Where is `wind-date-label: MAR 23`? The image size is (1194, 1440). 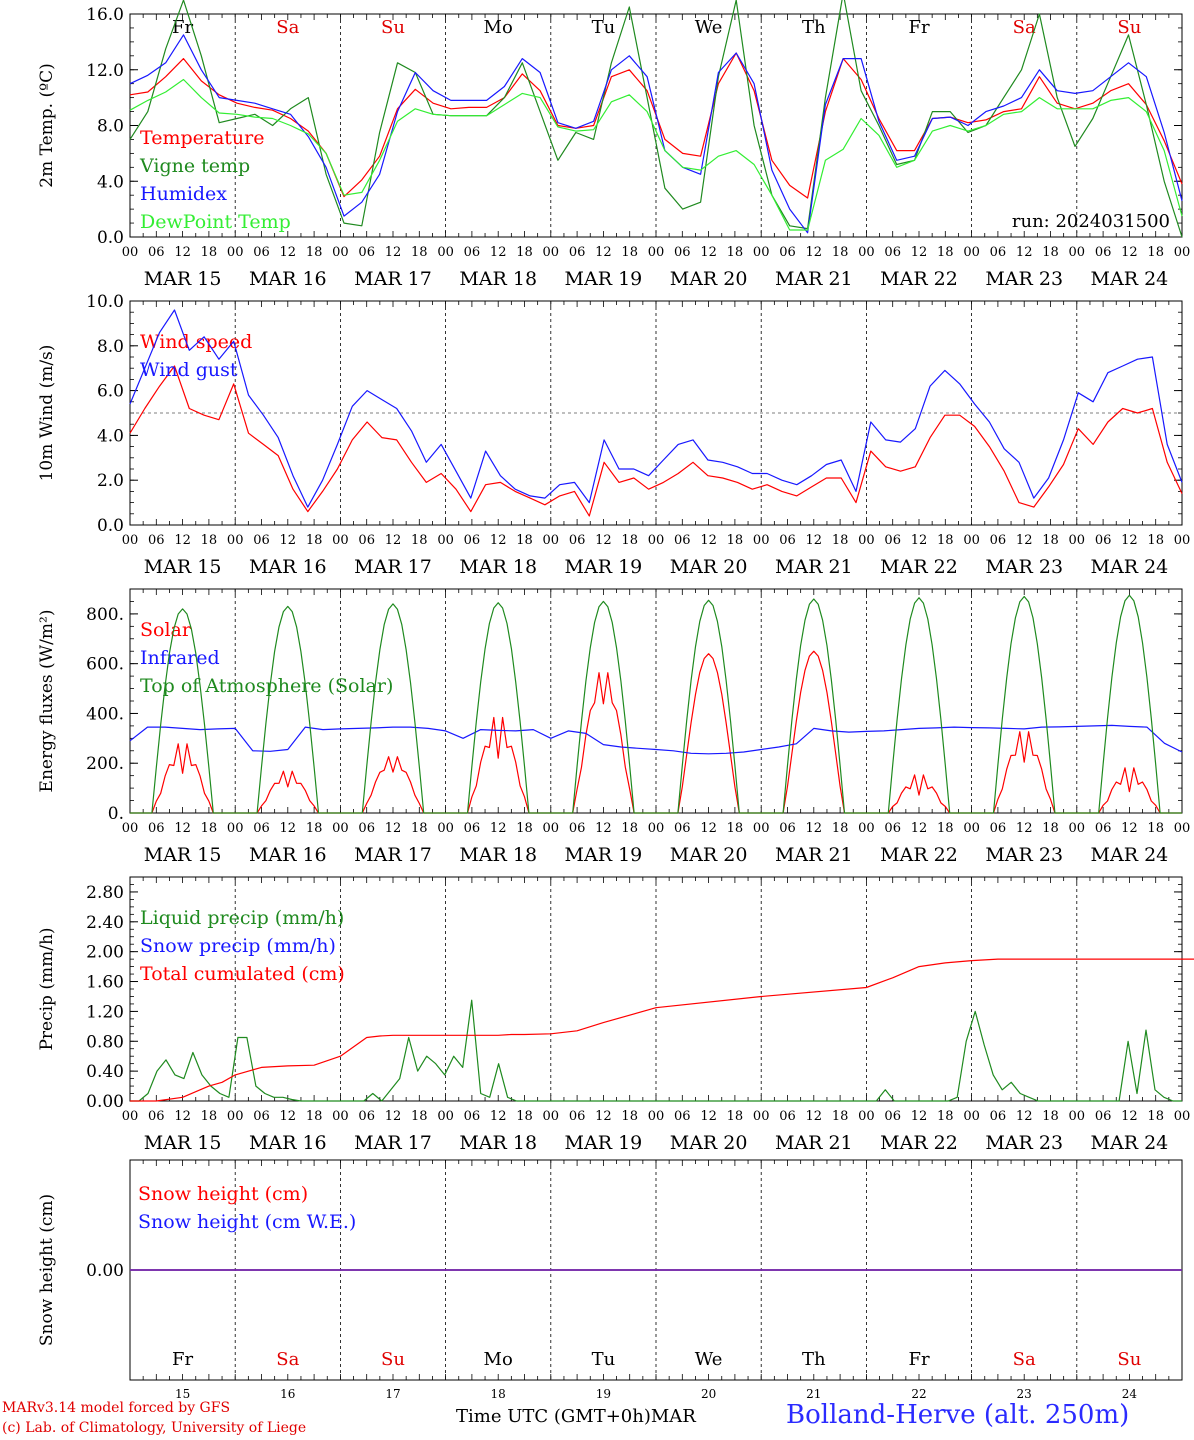
wind-date-label: MAR 23 is located at coordinates (1024, 567).